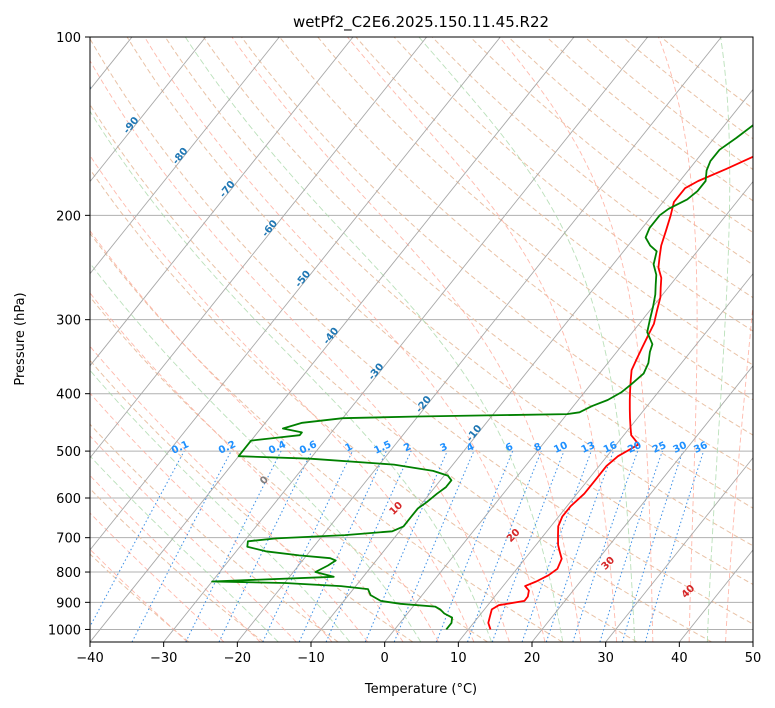 The height and width of the screenshot is (708, 775). What do you see at coordinates (68, 499) in the screenshot?
I see `y-tick-label: 600` at bounding box center [68, 499].